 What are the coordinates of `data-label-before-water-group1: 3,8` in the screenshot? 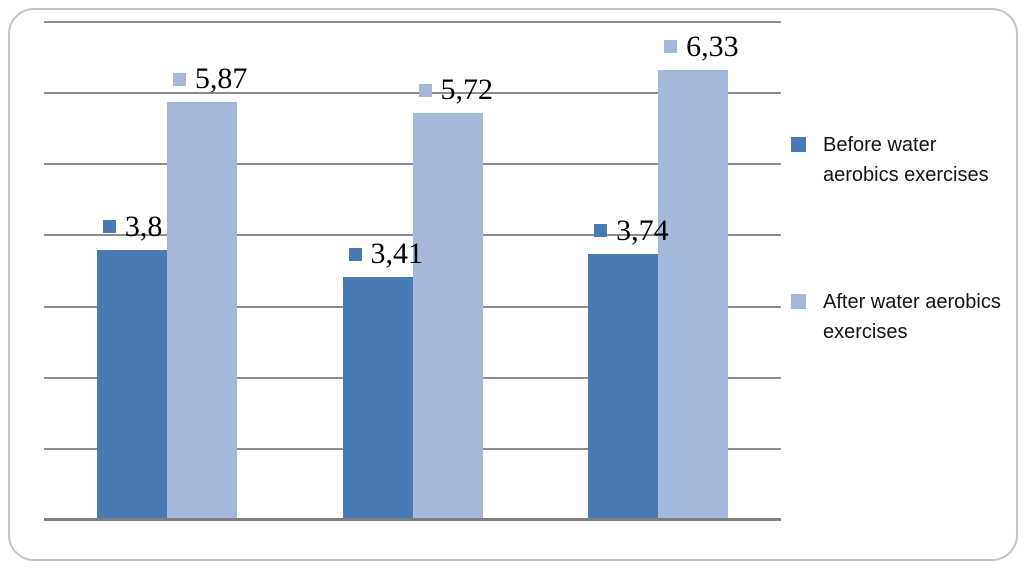 It's located at (132, 226).